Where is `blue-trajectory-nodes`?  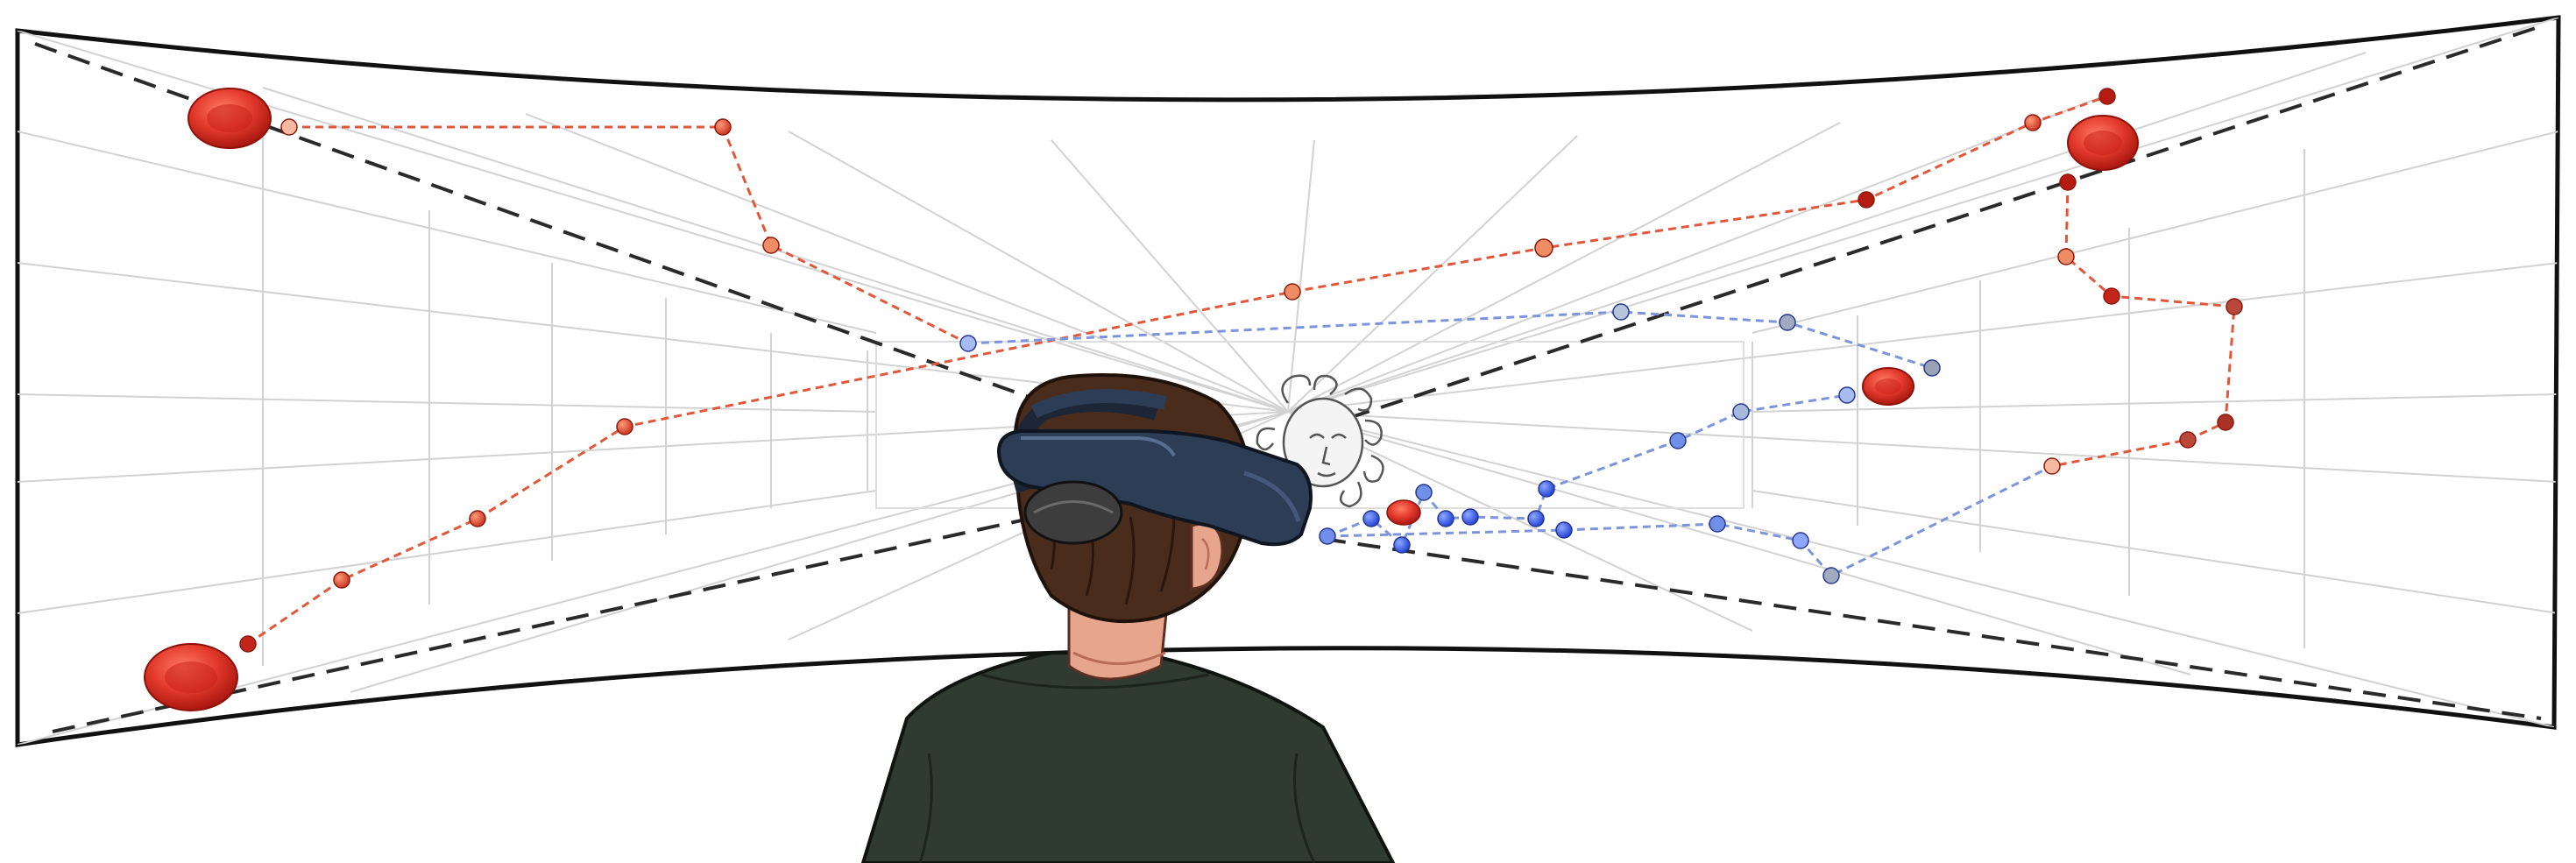 blue-trajectory-nodes is located at coordinates (1450, 443).